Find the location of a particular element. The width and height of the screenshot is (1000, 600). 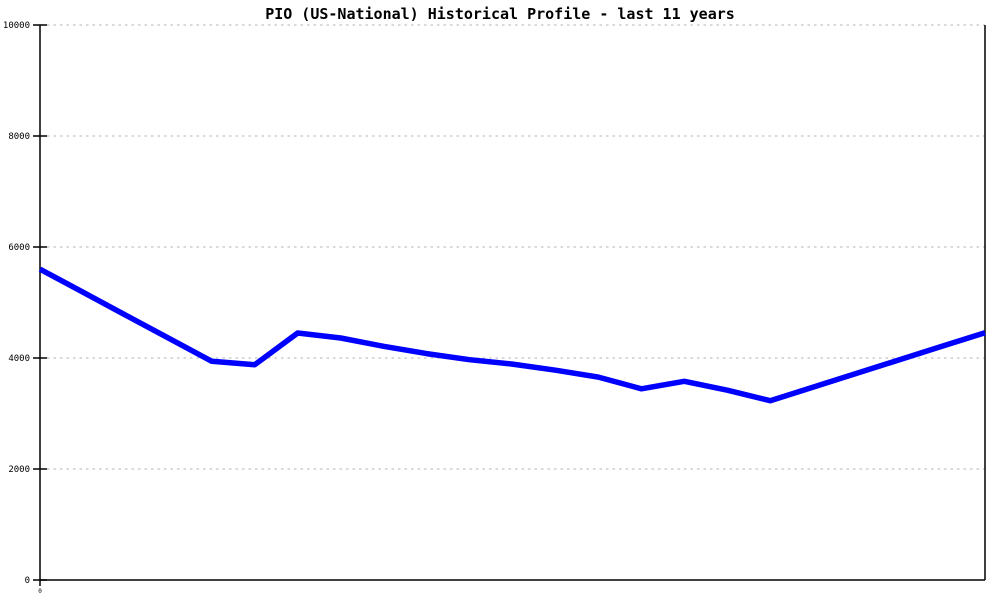

y-tick-label-4000: 4000 is located at coordinates (19, 359).